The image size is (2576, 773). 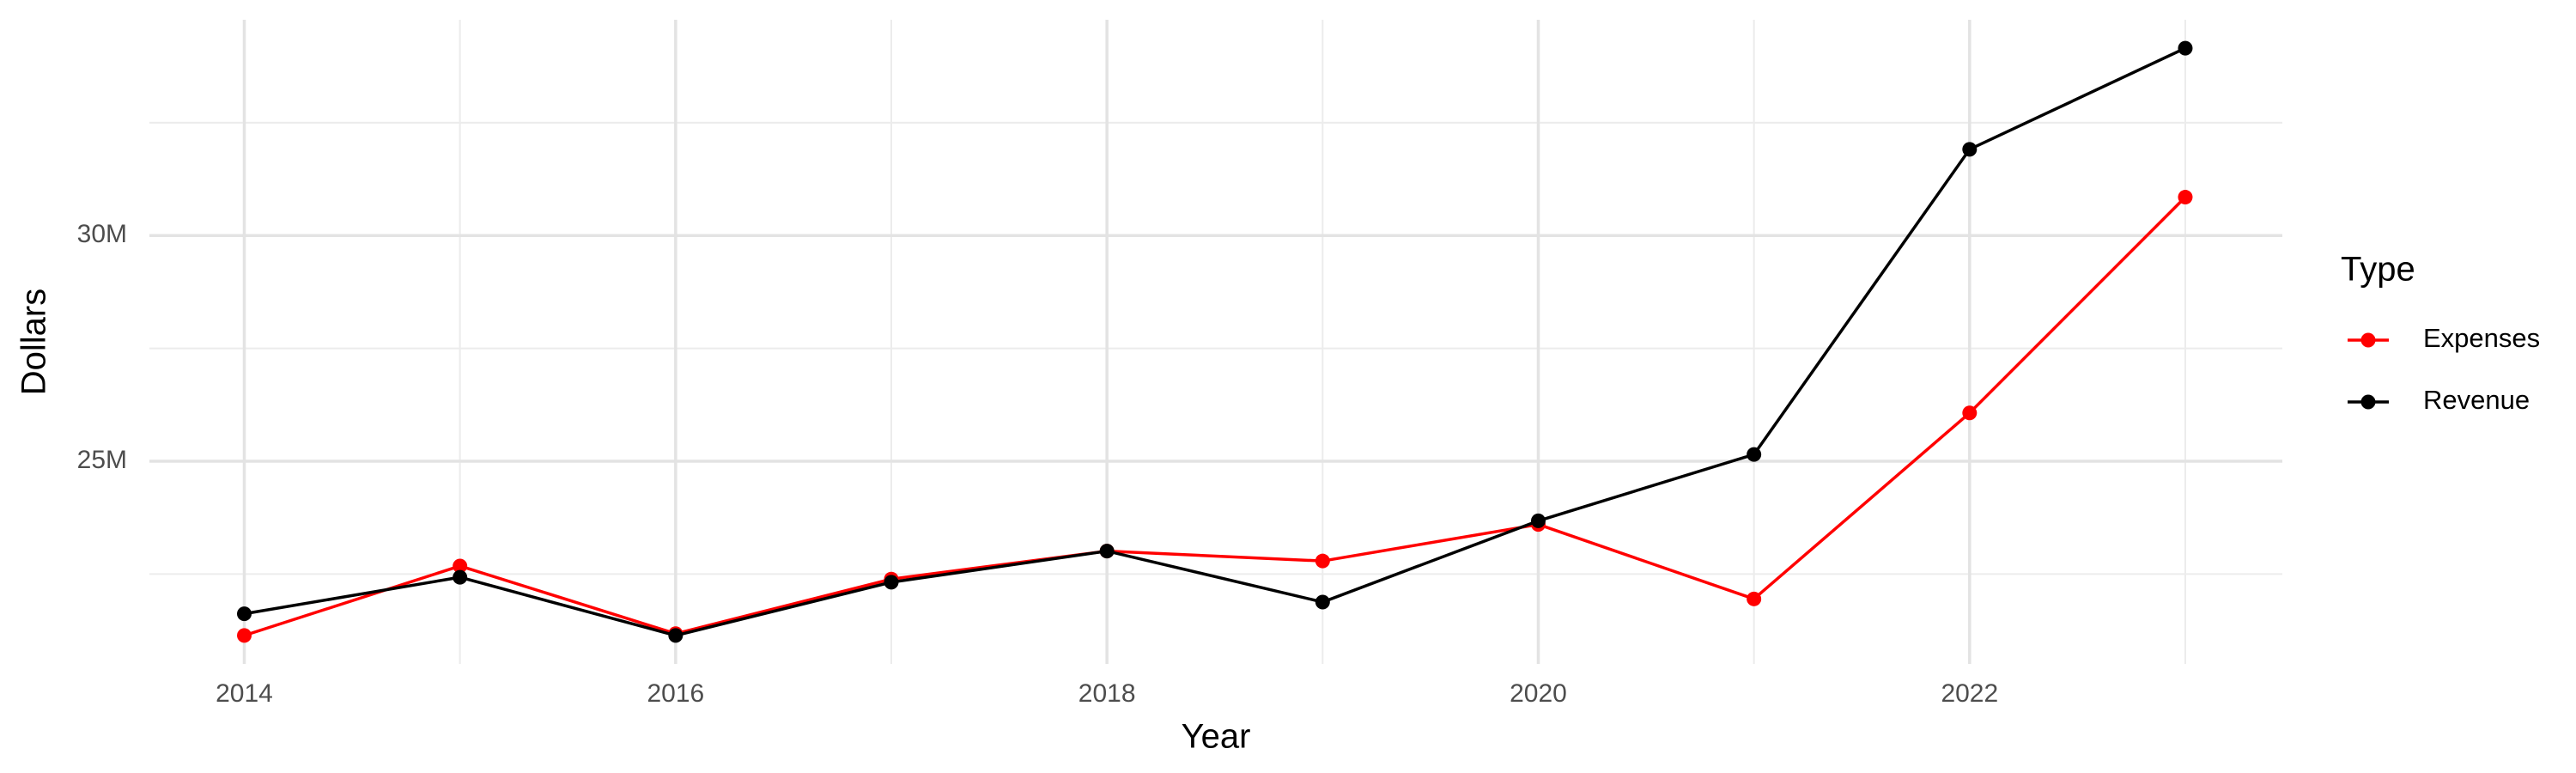 What do you see at coordinates (1539, 693) in the screenshot?
I see `x-tick-label: 2020` at bounding box center [1539, 693].